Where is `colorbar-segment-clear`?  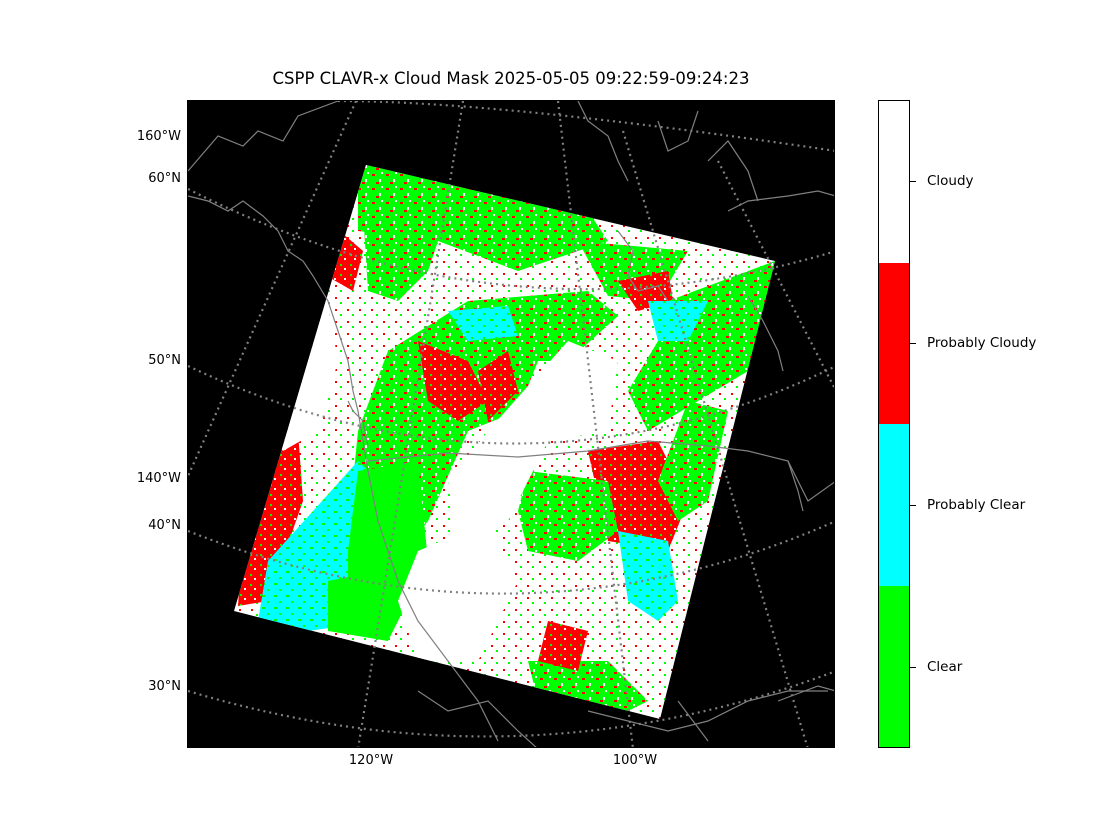
colorbar-segment-clear is located at coordinates (894, 666).